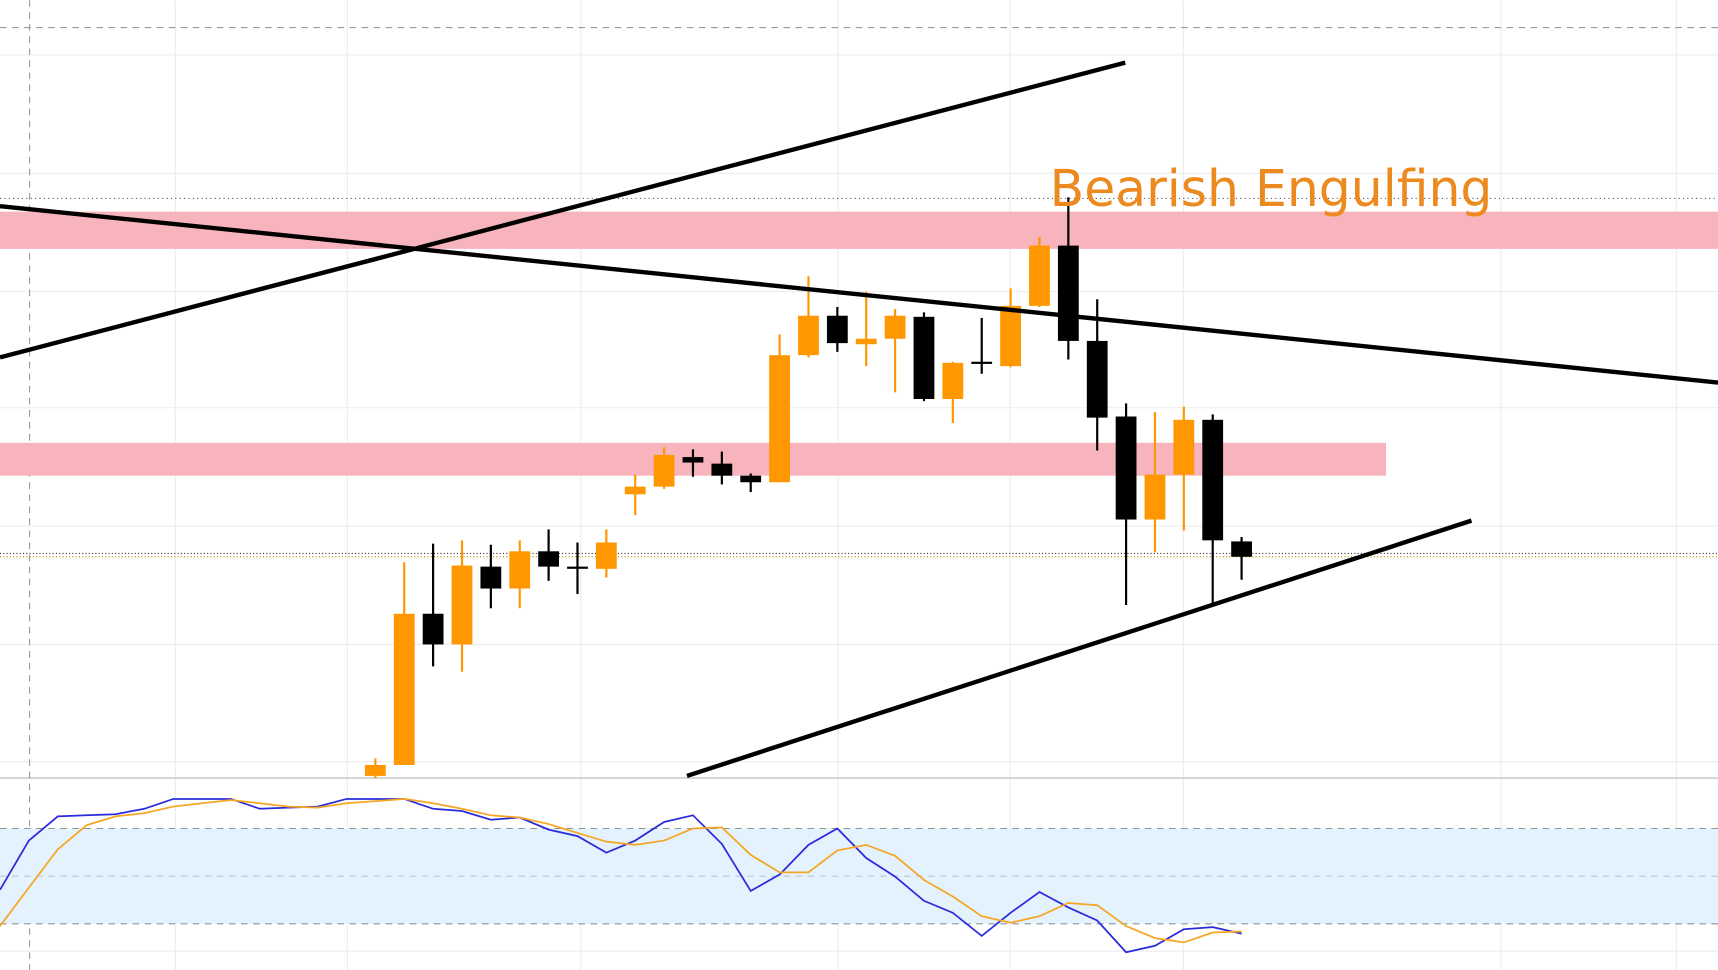 The height and width of the screenshot is (970, 1718). Describe the element at coordinates (859, 230) in the screenshot. I see `resistance-zone` at that location.